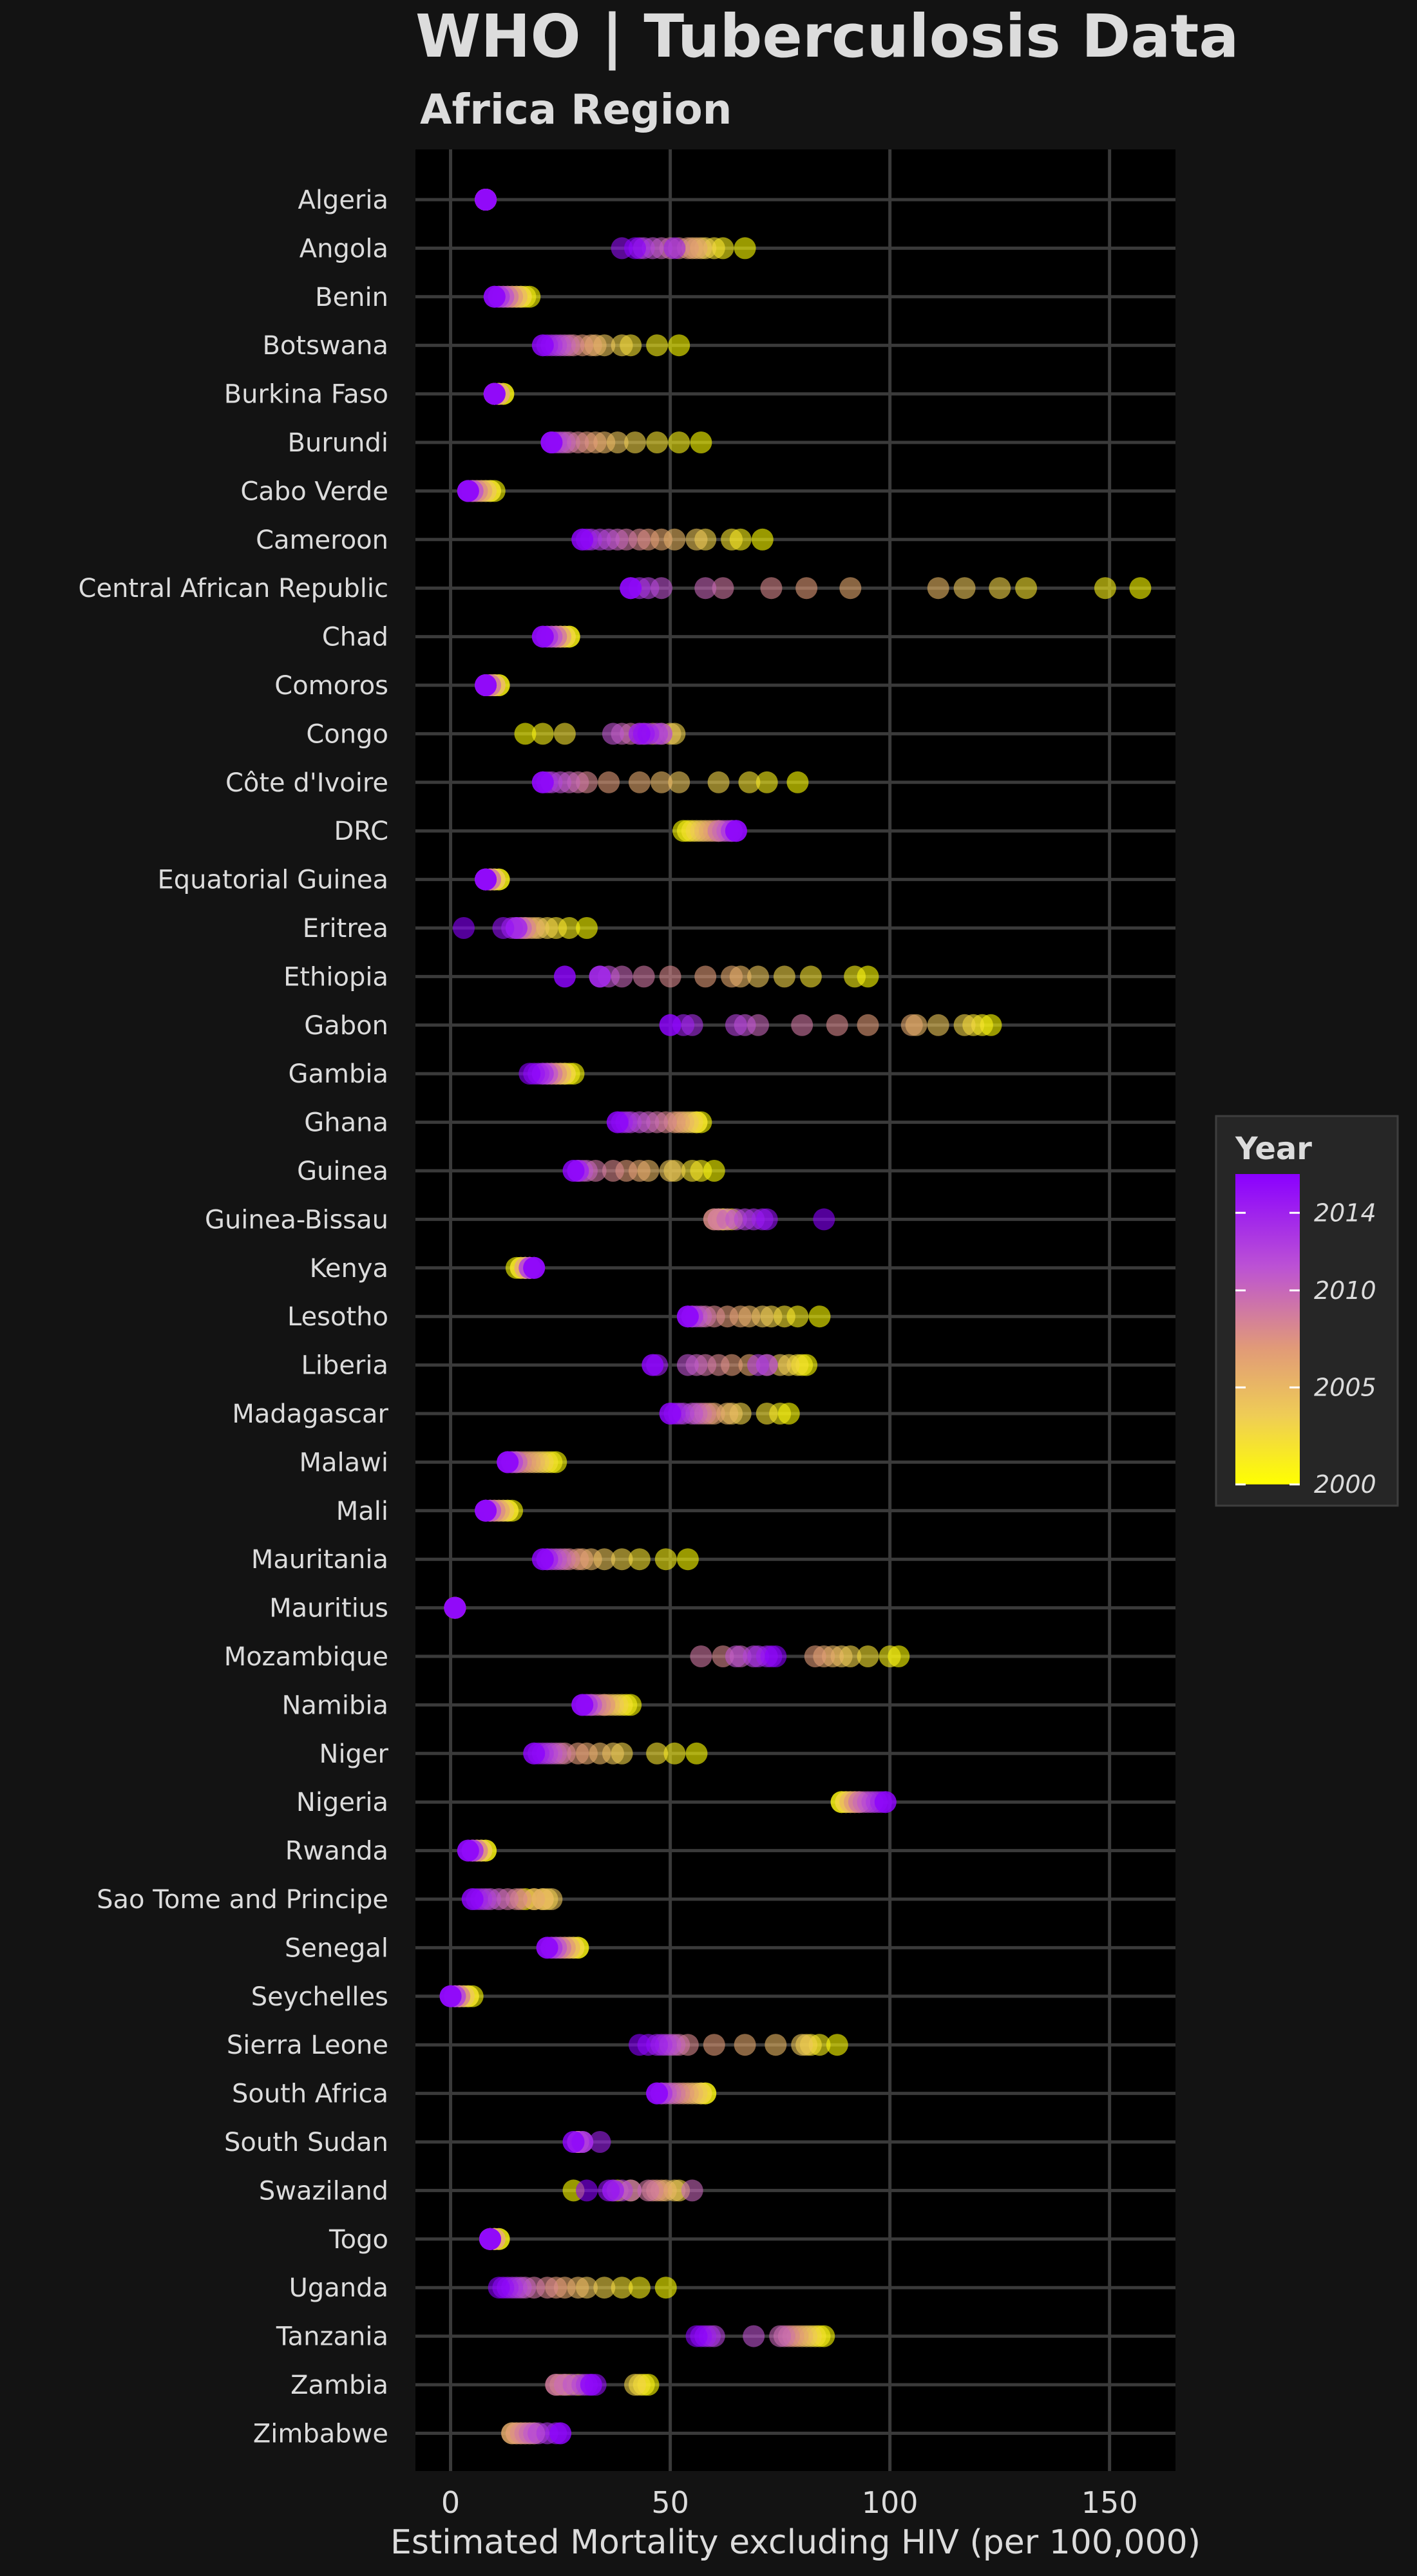 This screenshot has width=1417, height=2576. Describe the element at coordinates (339, 2386) in the screenshot. I see `y-tick-label: Zambia` at that location.